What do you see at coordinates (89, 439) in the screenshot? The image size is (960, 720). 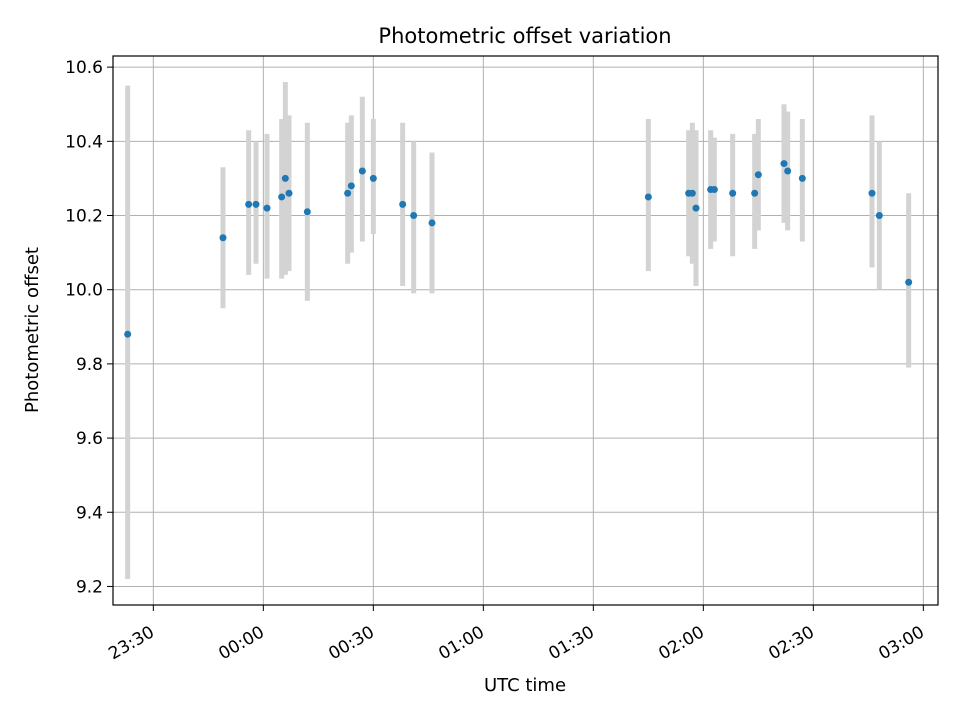 I see `y-tick-label: 9.6` at bounding box center [89, 439].